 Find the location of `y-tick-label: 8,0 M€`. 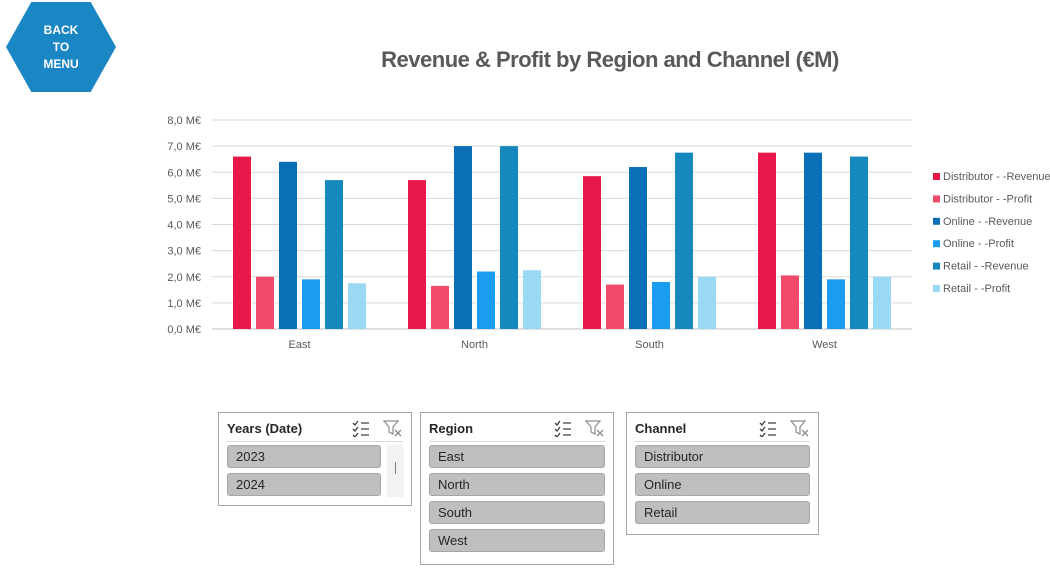

y-tick-label: 8,0 M€ is located at coordinates (184, 121).